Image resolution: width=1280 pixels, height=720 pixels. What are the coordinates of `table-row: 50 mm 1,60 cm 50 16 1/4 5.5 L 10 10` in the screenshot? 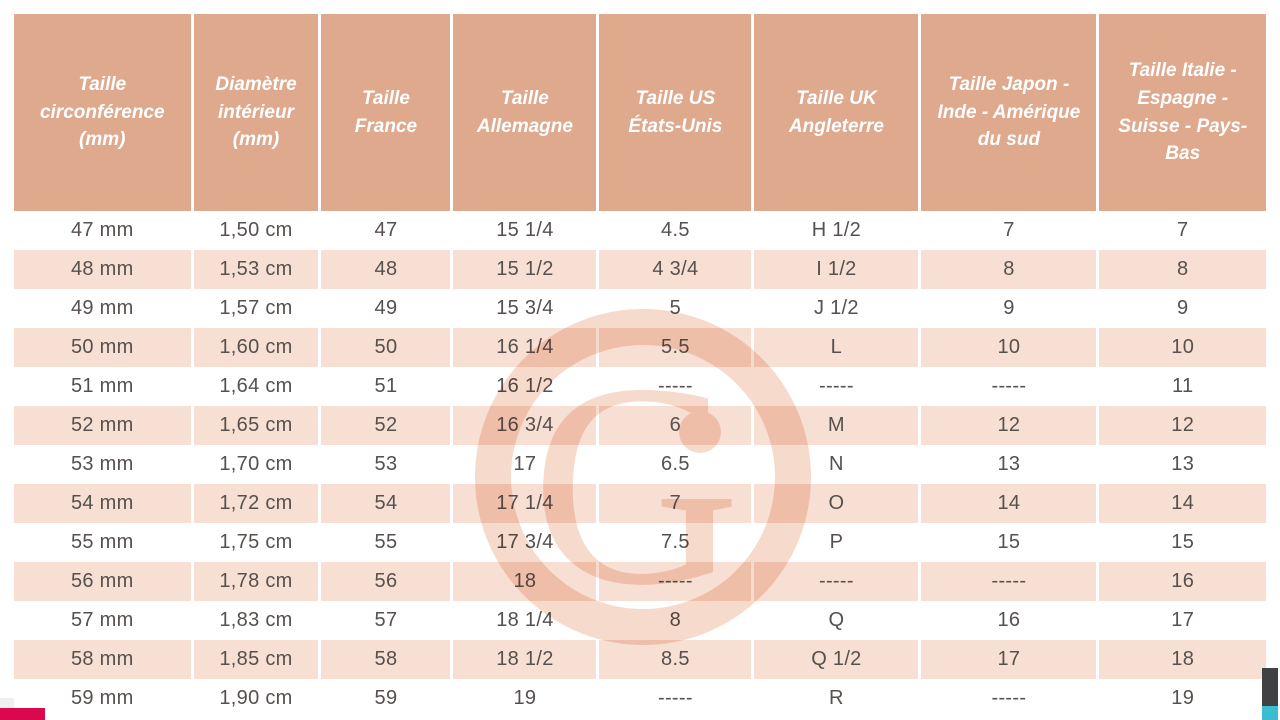 It's located at (640, 347).